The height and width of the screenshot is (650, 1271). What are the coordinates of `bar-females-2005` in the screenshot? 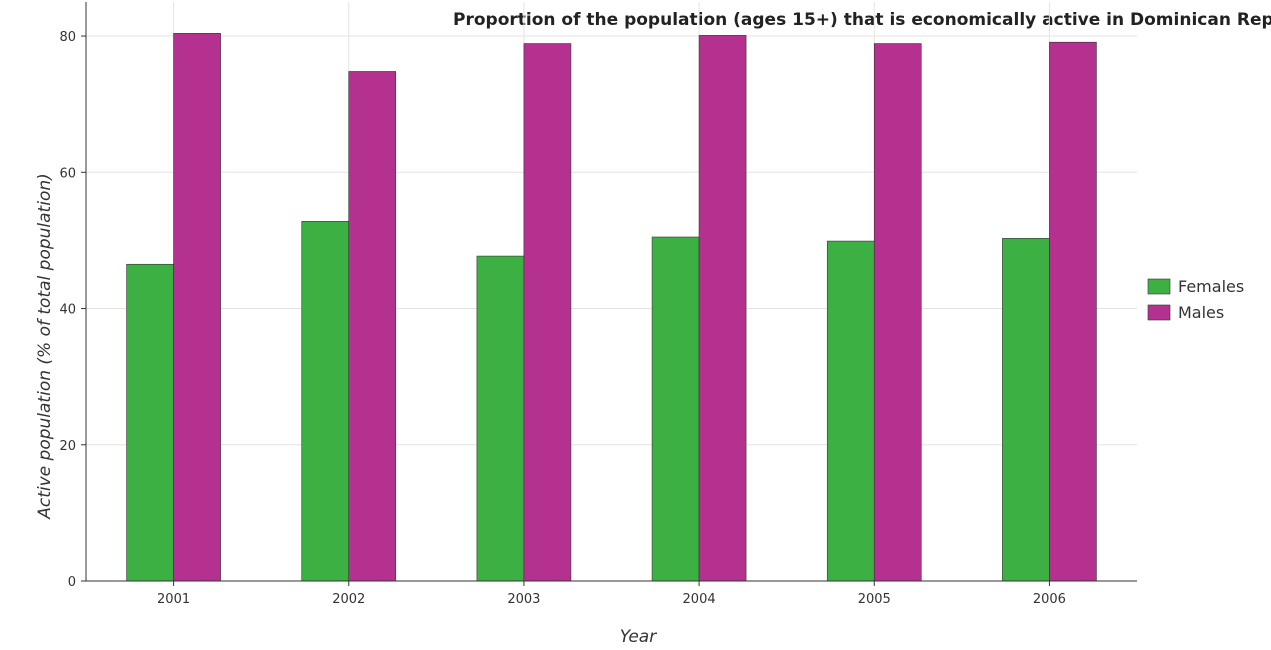 It's located at (850, 411).